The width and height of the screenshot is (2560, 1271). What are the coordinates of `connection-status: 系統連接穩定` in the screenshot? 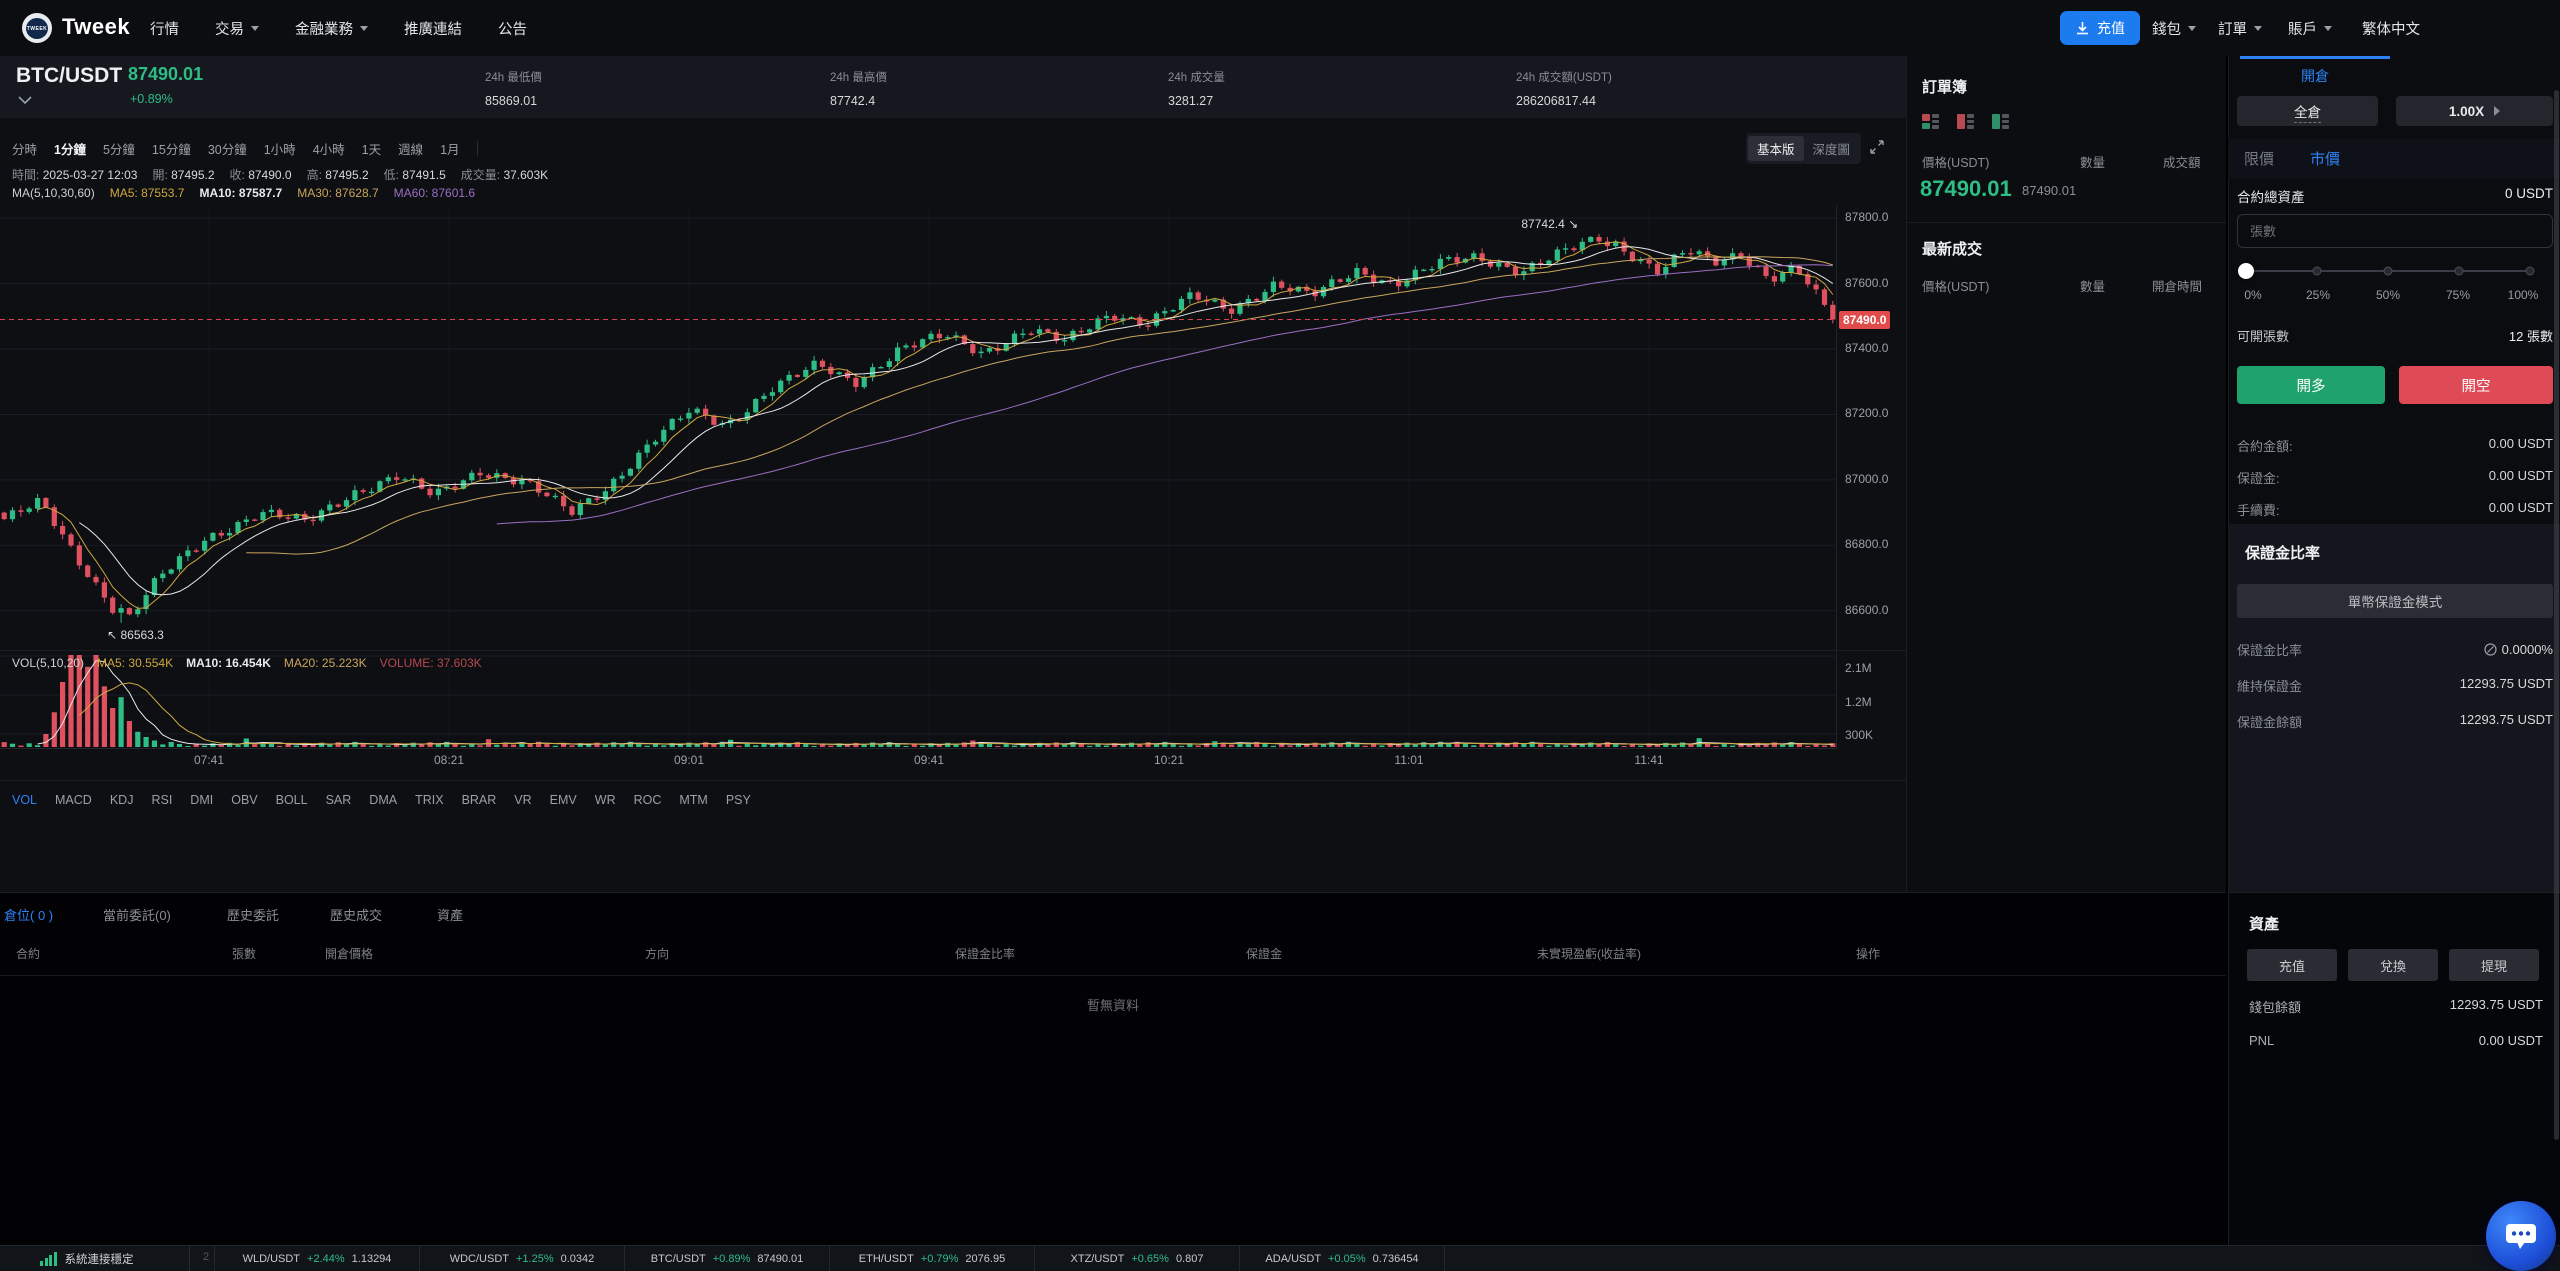 It's located at (95, 1258).